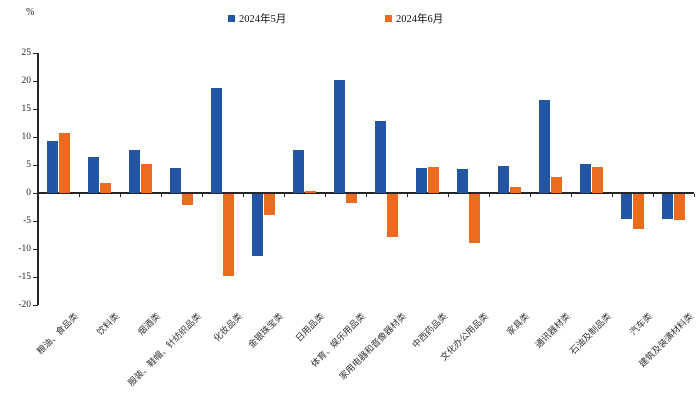  Describe the element at coordinates (30, 12) in the screenshot. I see `y-axis-unit-label: %` at that location.